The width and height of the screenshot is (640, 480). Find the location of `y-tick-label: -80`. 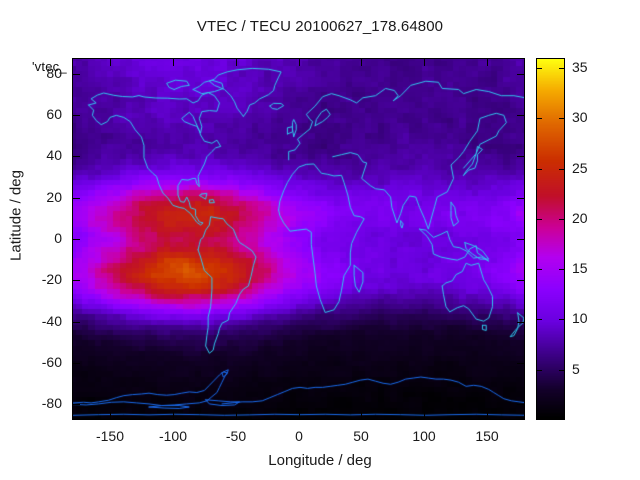

y-tick-label: -80 is located at coordinates (51, 403).